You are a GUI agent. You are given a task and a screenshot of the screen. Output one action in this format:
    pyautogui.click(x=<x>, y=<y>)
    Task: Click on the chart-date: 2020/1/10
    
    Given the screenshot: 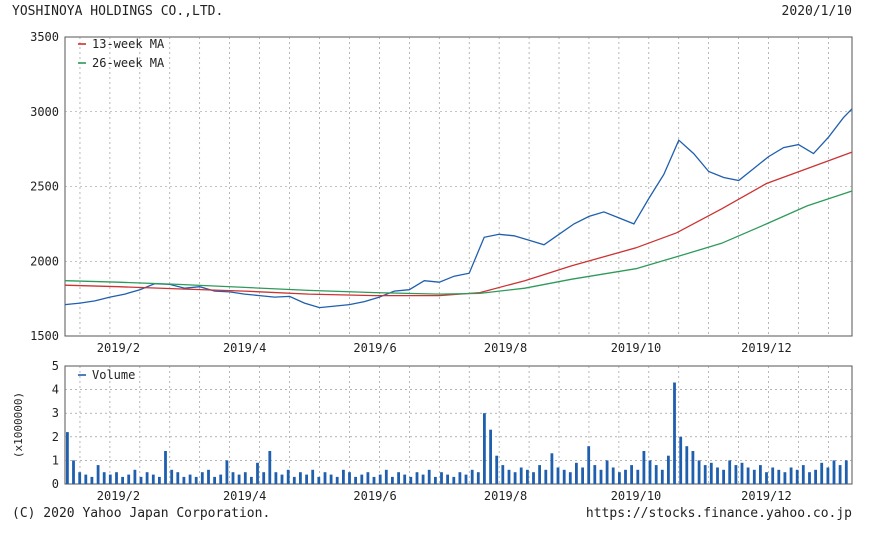 What is the action you would take?
    pyautogui.click(x=816, y=11)
    